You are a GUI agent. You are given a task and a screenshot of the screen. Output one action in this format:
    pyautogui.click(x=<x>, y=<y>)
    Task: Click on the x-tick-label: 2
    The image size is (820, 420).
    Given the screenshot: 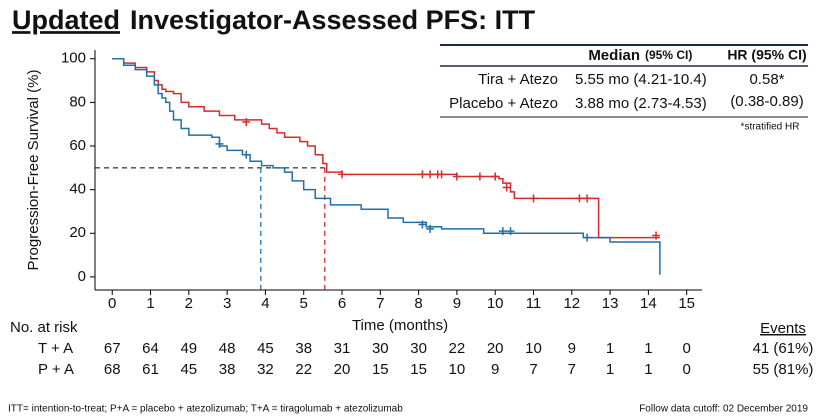 What is the action you would take?
    pyautogui.click(x=189, y=303)
    